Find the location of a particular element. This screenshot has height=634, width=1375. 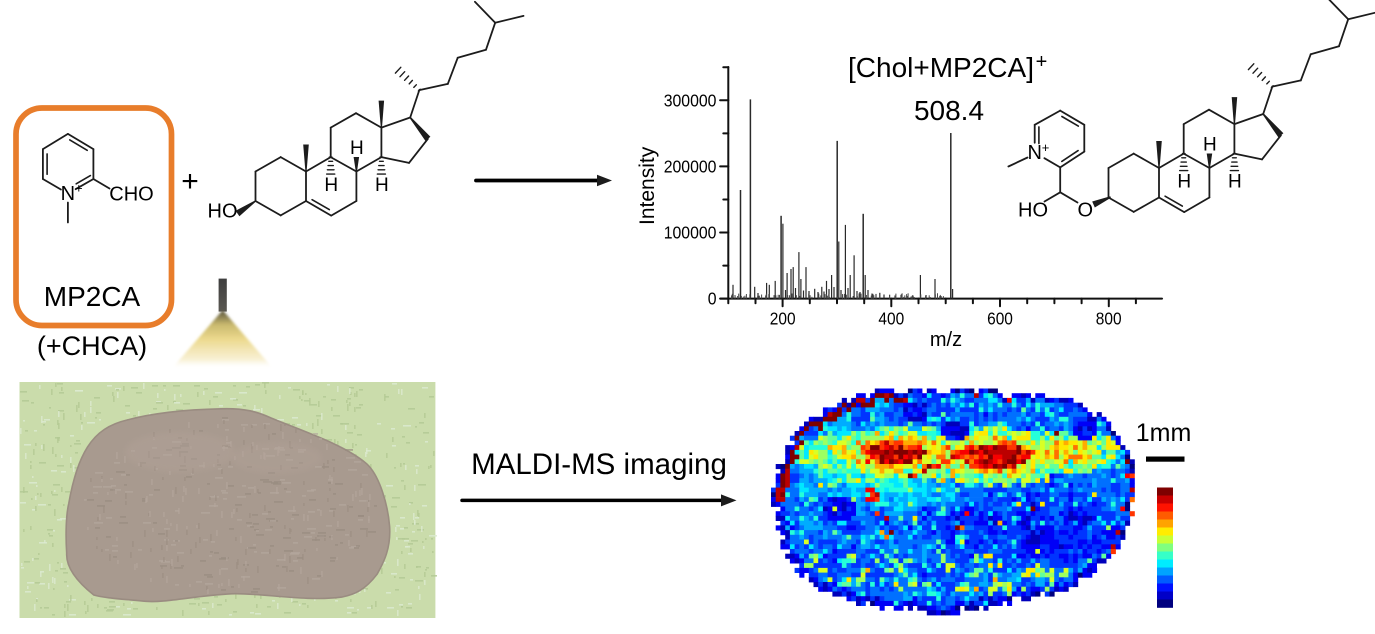

svg-text: 600 is located at coordinates (1000, 319).